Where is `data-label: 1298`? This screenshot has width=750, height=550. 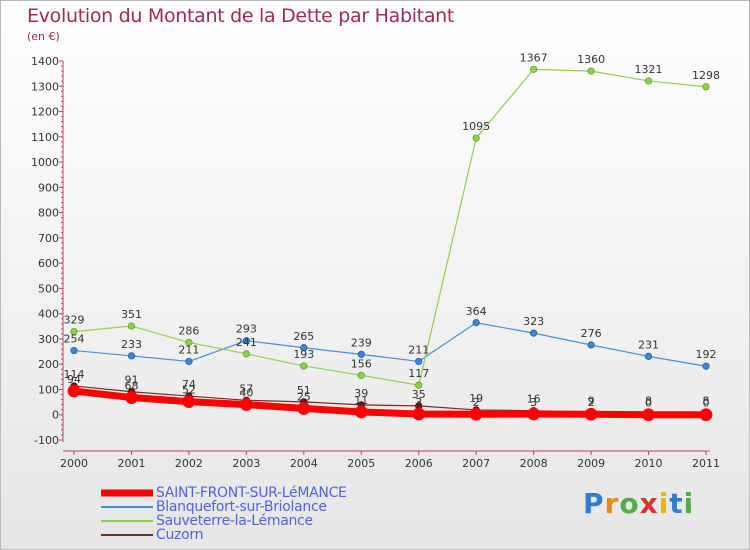 data-label: 1298 is located at coordinates (706, 75).